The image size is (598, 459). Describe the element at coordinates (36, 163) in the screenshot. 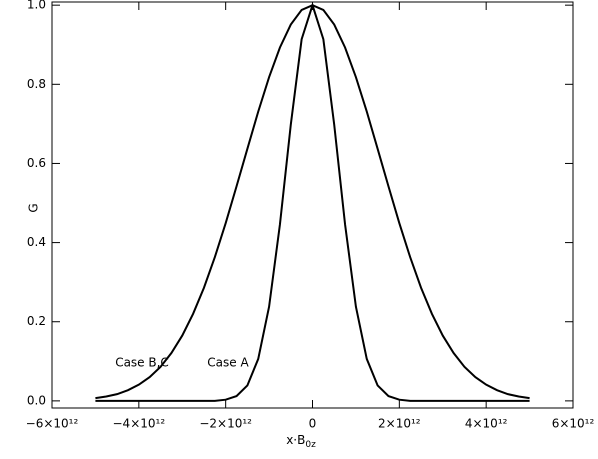

I see `y-tick-label: 0.6` at that location.